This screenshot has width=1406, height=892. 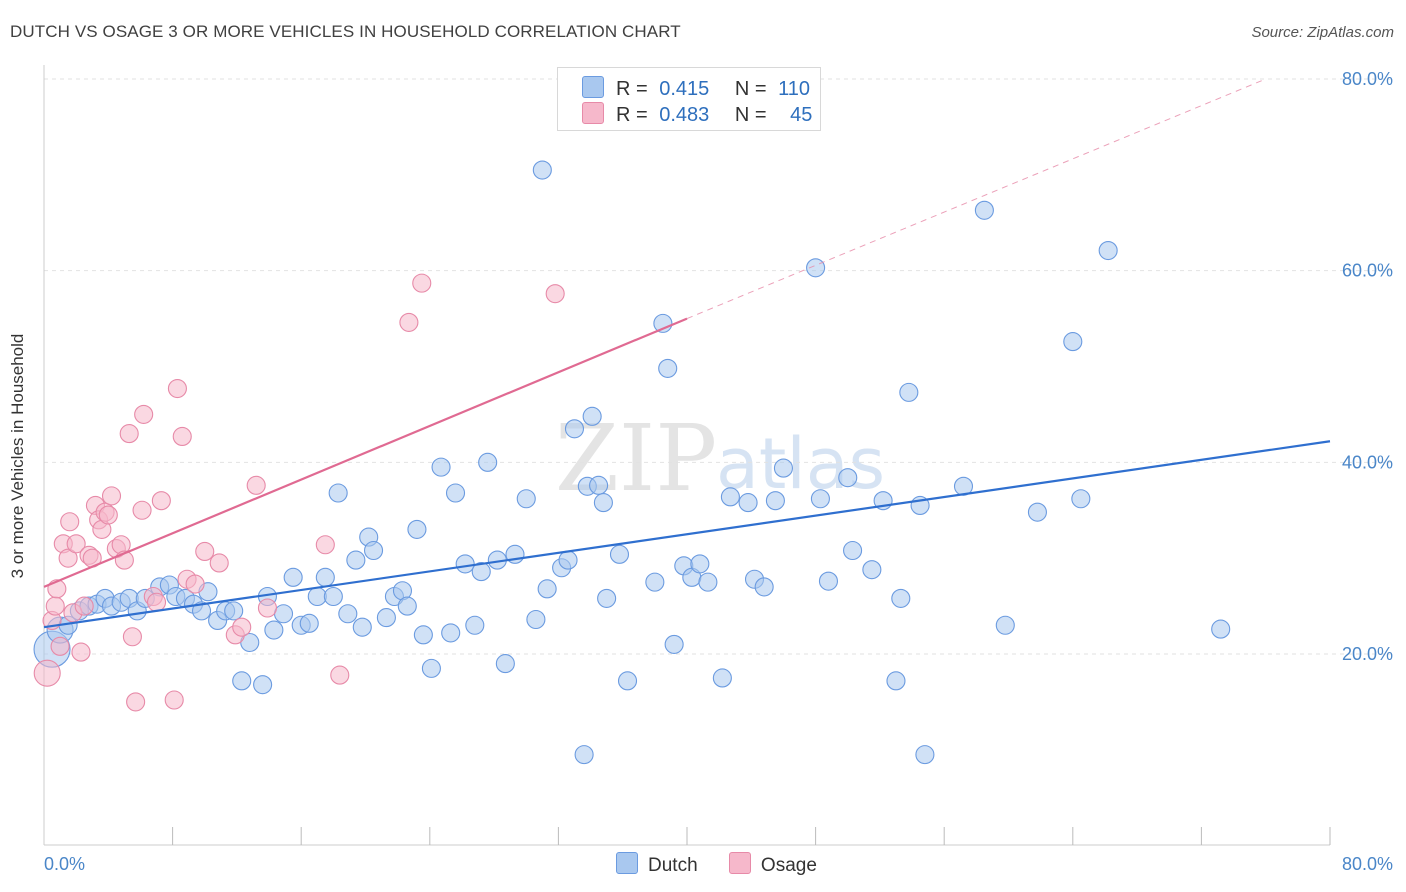 I want to click on legend-row-osage: R = 0.483 N = 45, so click(x=697, y=114).